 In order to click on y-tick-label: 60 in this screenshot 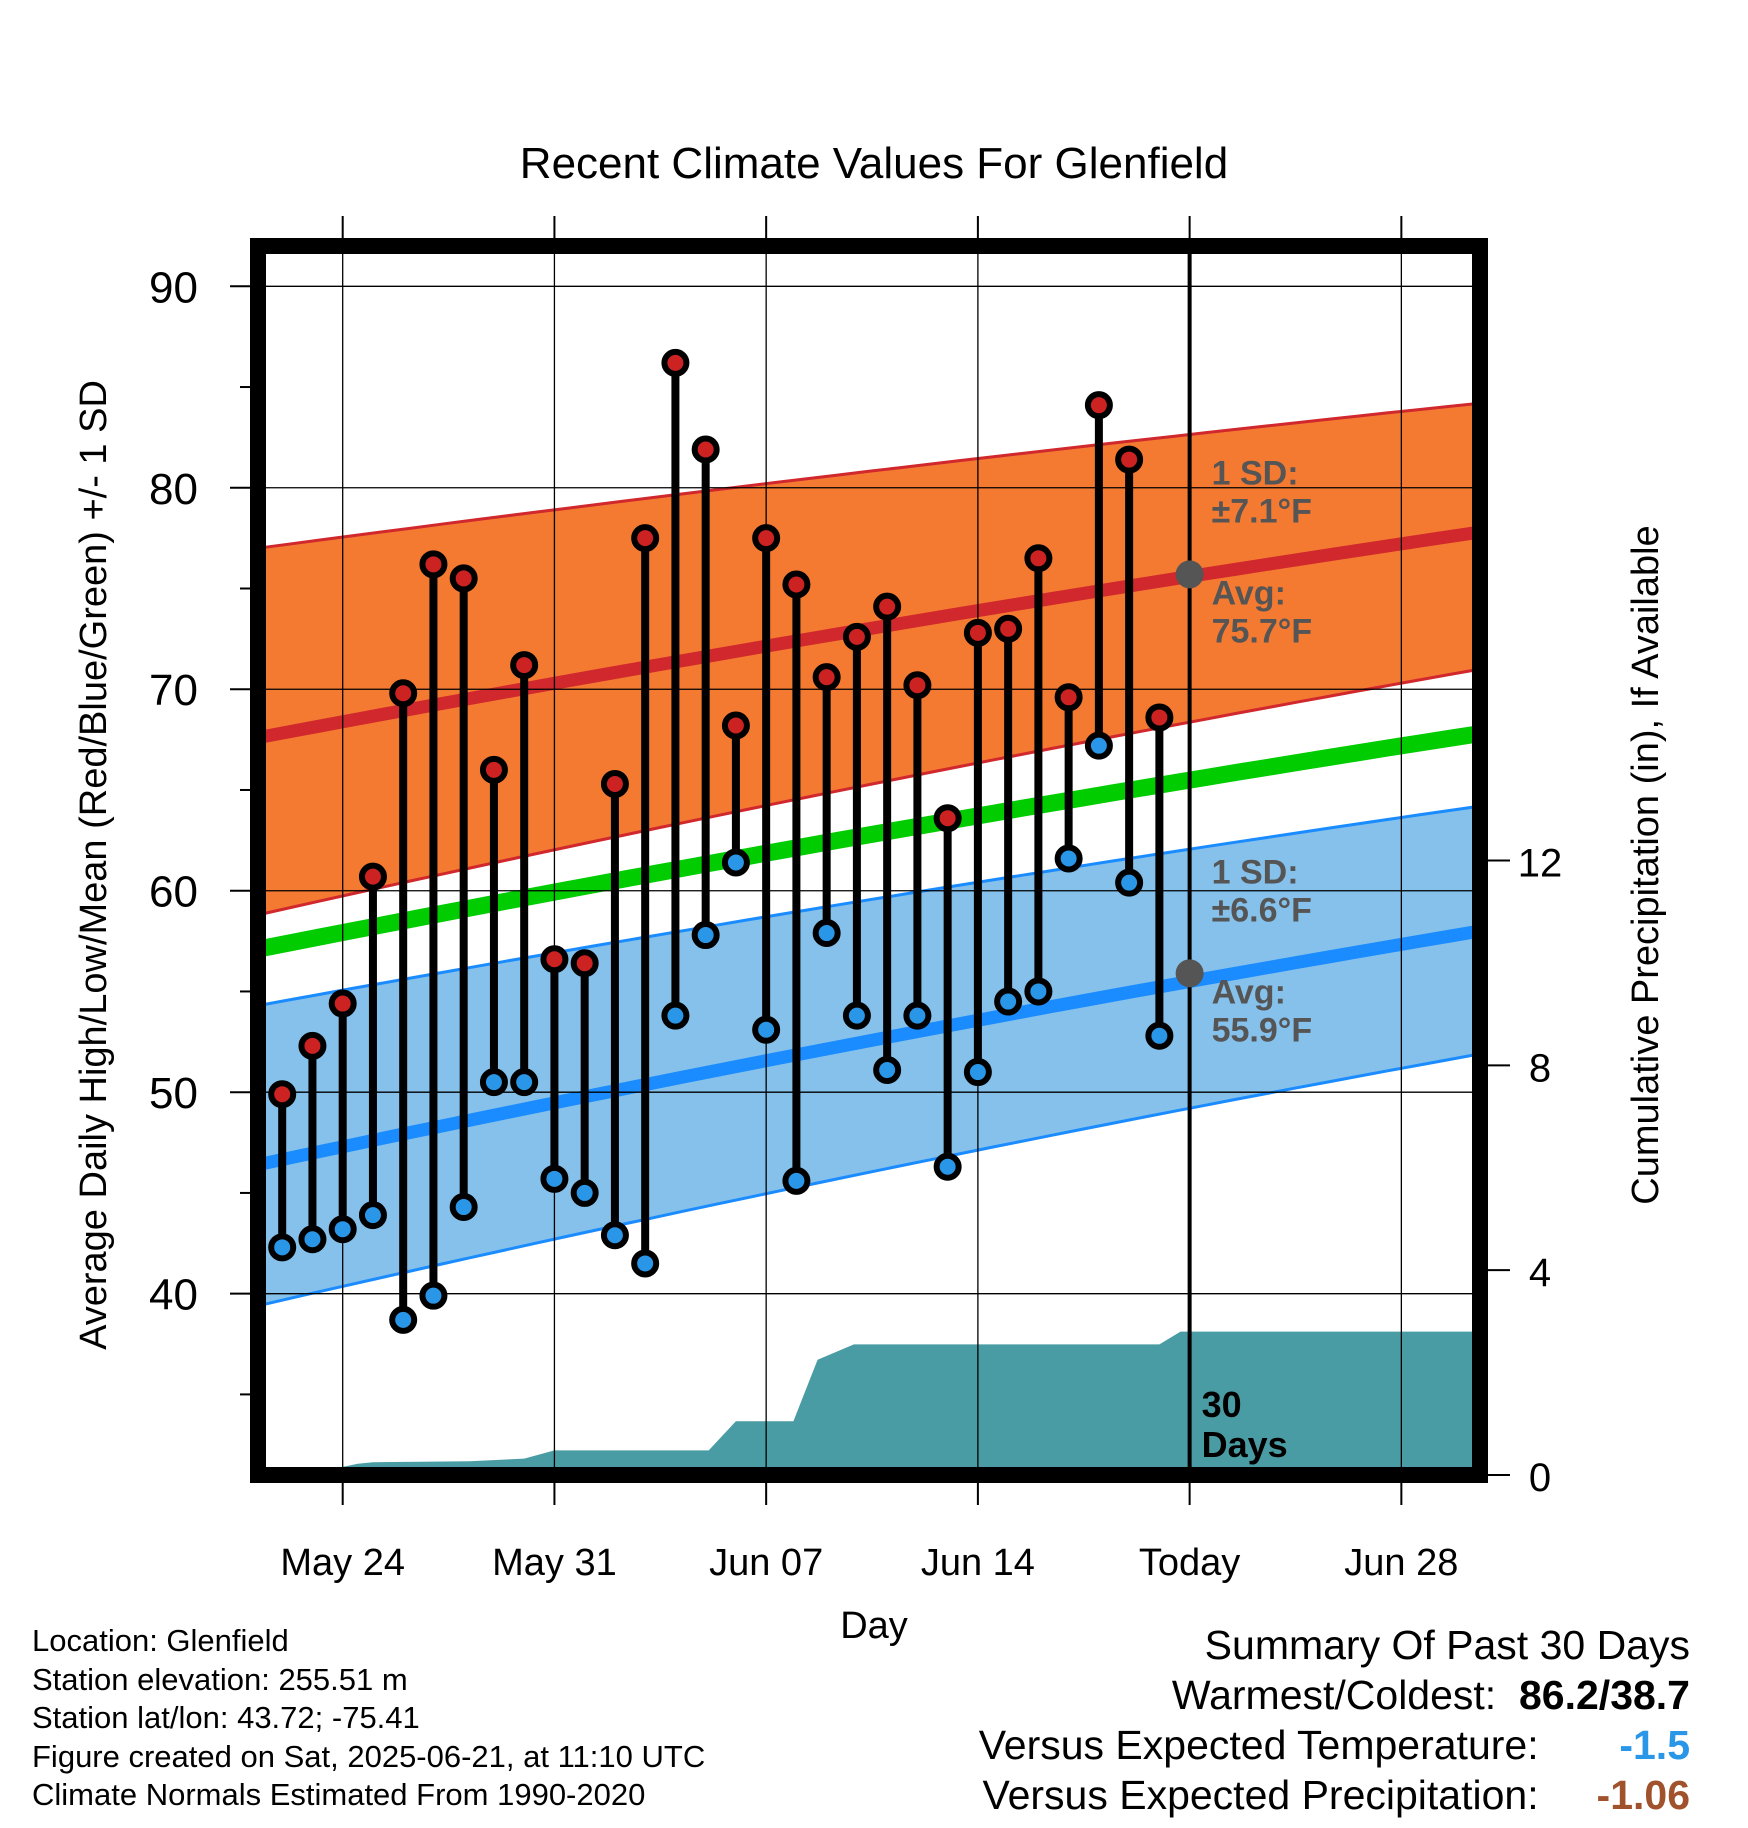, I will do `click(173, 892)`.